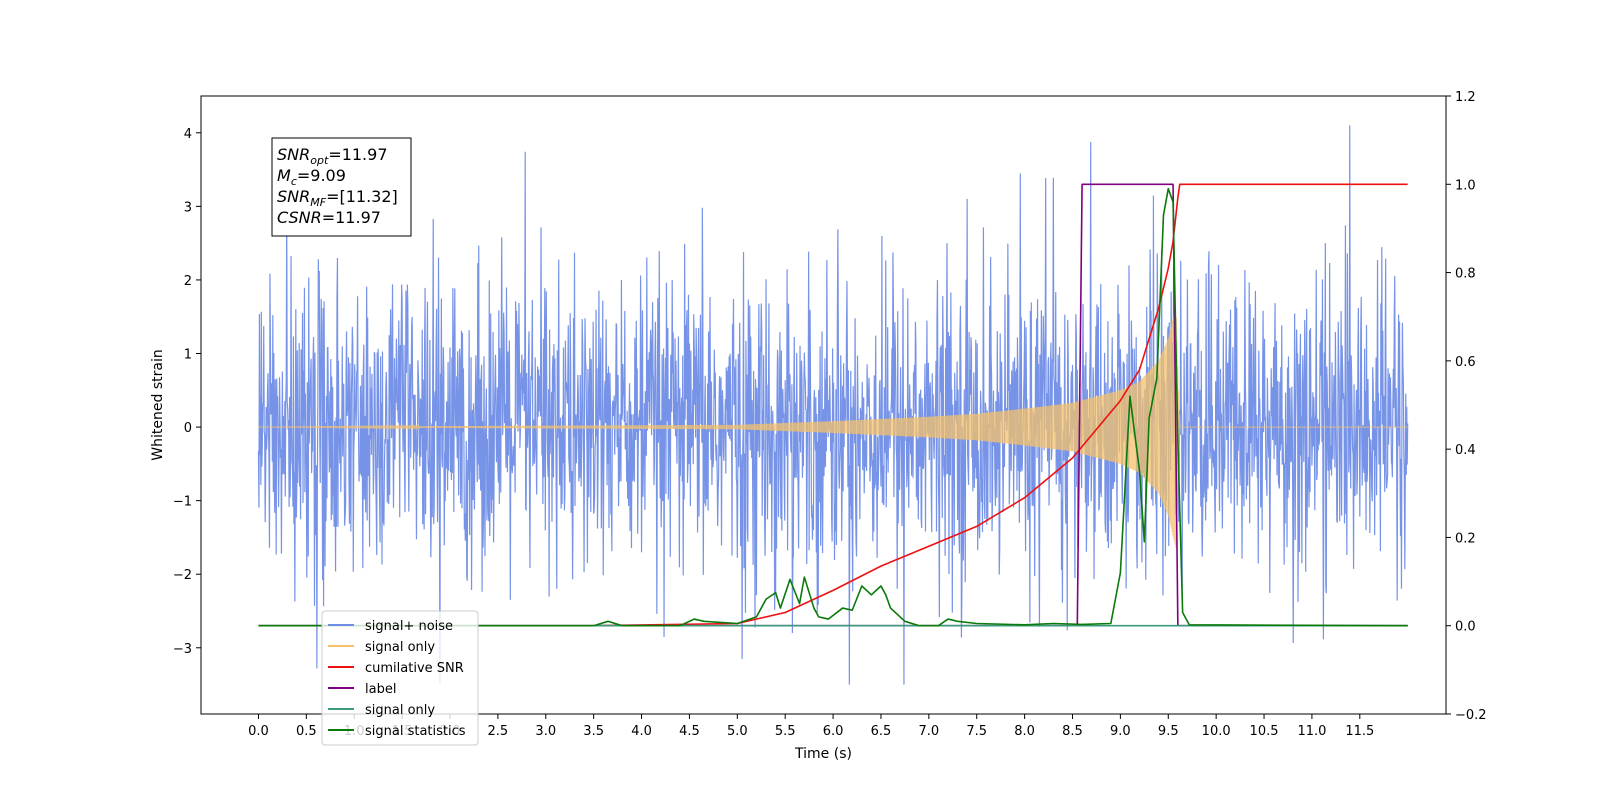 The image size is (1600, 800). What do you see at coordinates (182, 649) in the screenshot?
I see `y-left-tick-label: −3` at bounding box center [182, 649].